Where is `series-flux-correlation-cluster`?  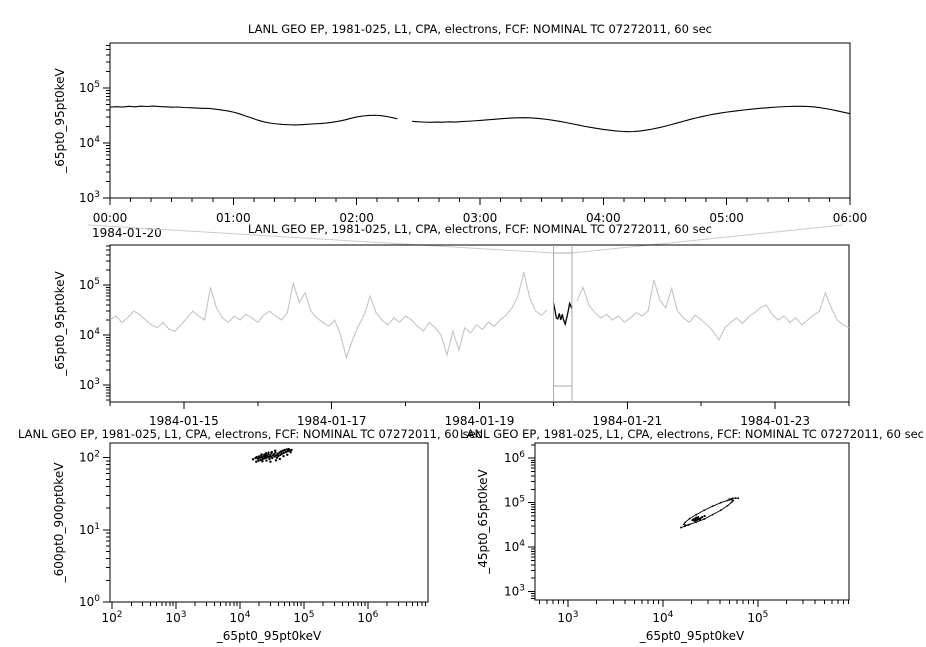
series-flux-correlation-cluster is located at coordinates (272, 455).